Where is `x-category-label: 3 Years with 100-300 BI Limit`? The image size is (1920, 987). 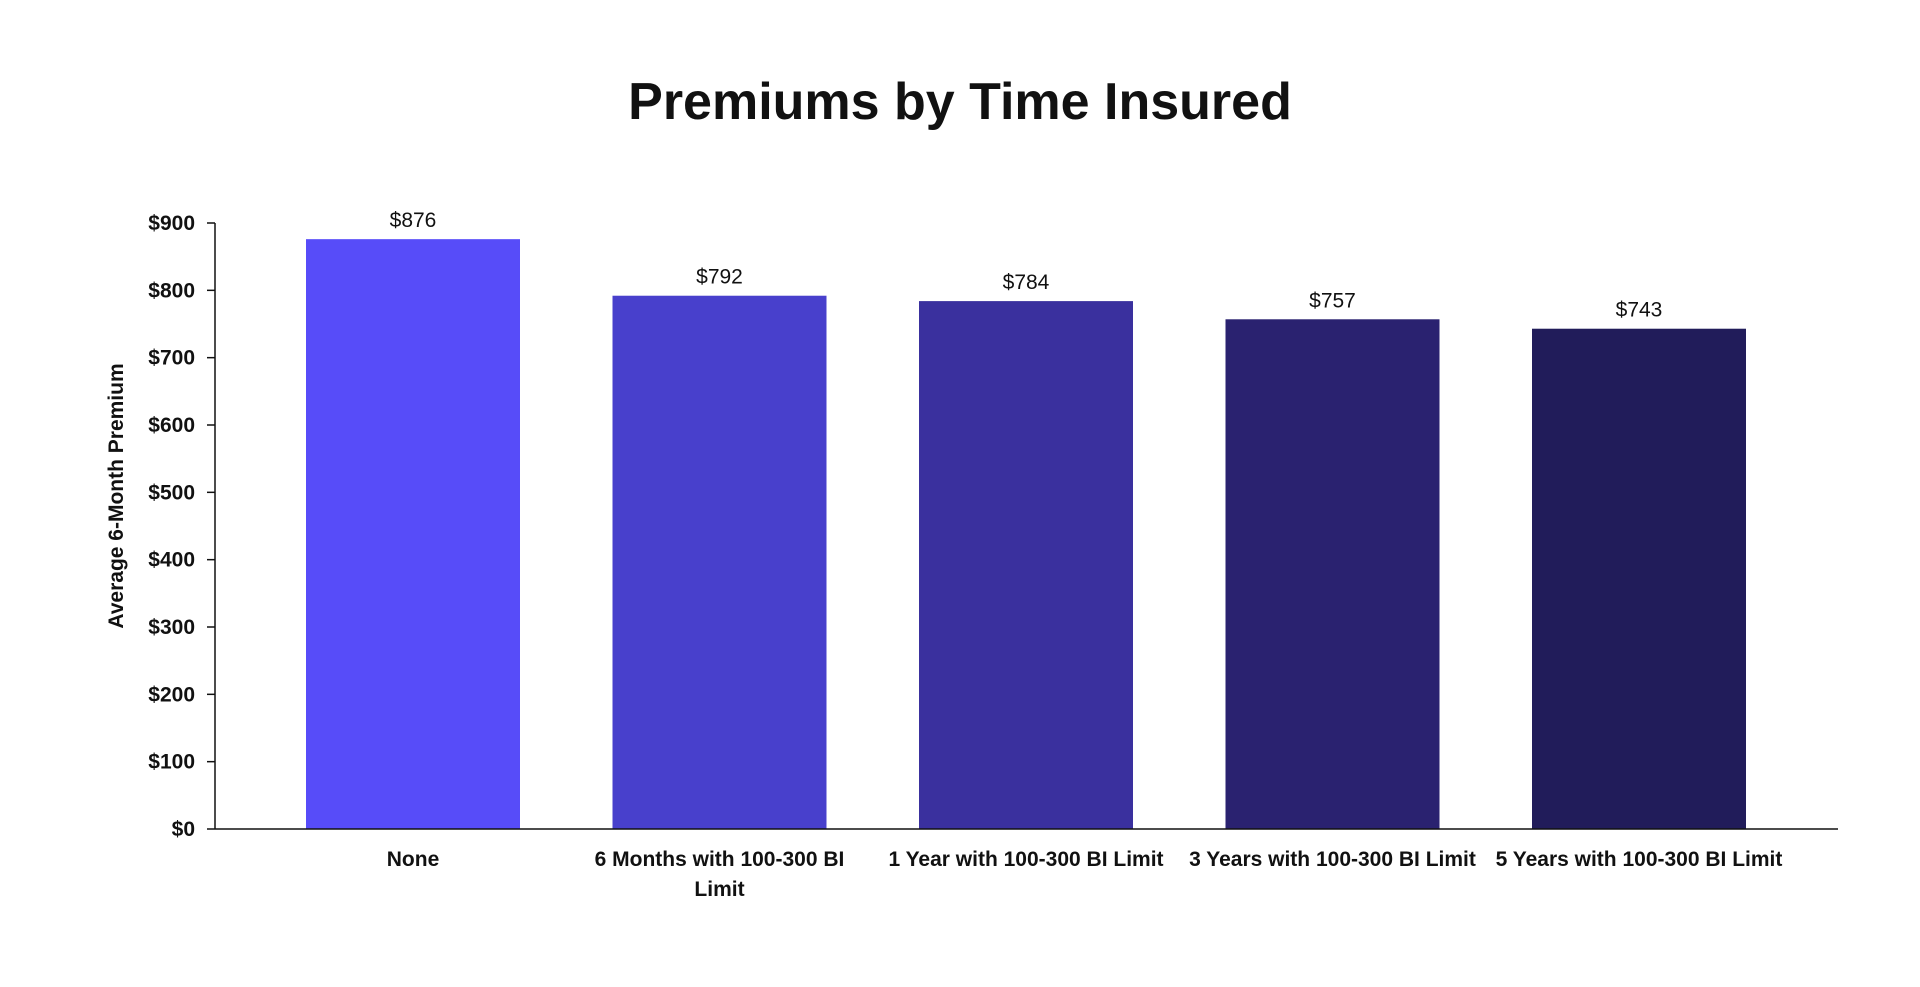 x-category-label: 3 Years with 100-300 BI Limit is located at coordinates (1332, 859).